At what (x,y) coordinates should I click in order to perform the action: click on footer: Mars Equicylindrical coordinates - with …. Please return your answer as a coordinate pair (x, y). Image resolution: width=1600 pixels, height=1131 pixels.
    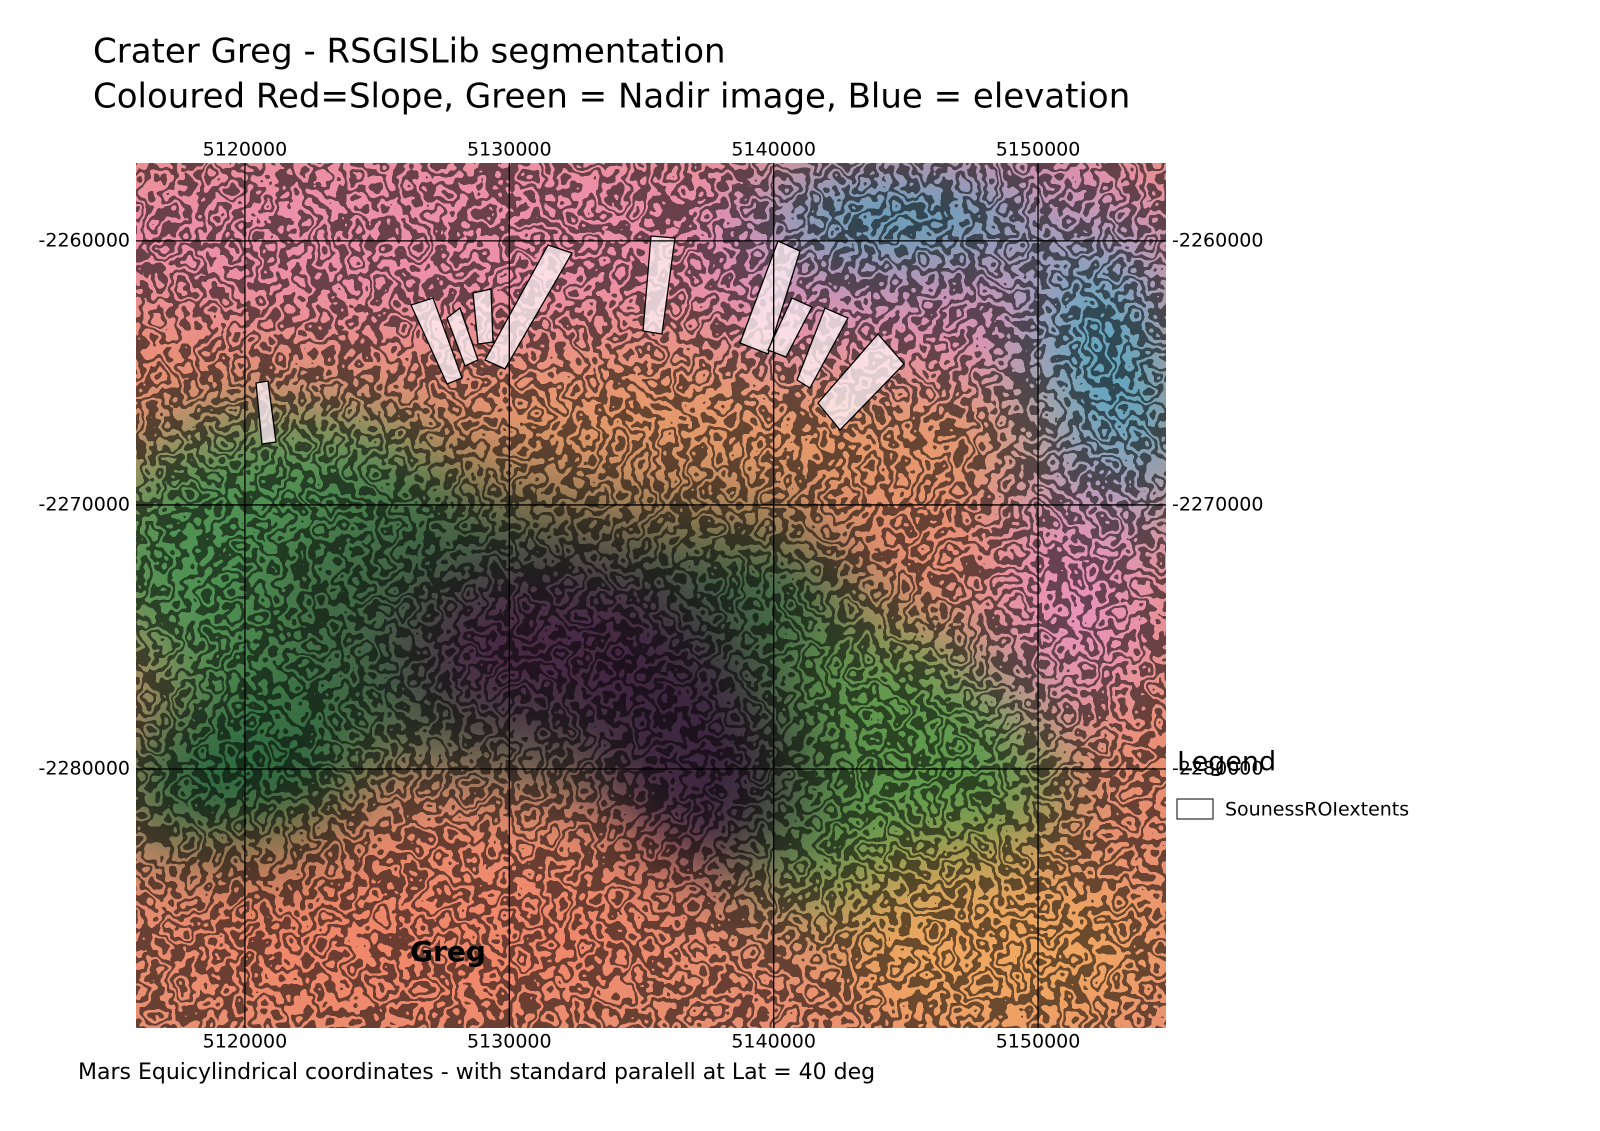
    Looking at the image, I should click on (476, 1072).